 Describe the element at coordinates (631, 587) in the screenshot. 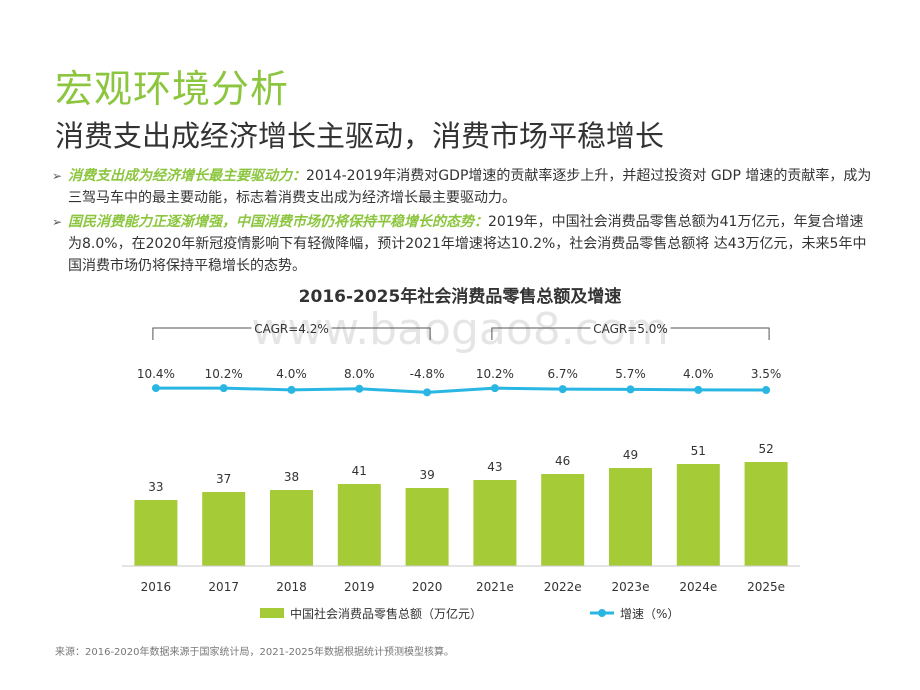

I see `x-tick-label: 2023e` at that location.